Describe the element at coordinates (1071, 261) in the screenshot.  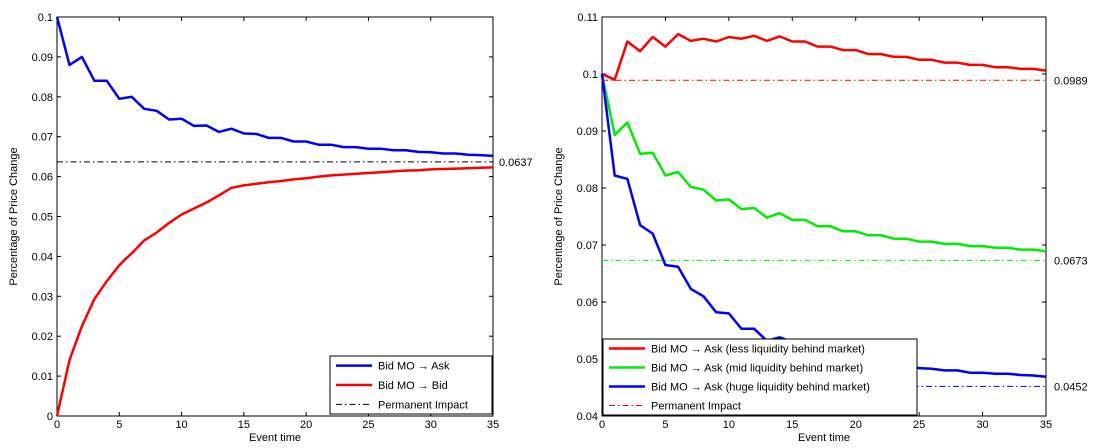
I see `impact-value-label: 0.0673` at that location.